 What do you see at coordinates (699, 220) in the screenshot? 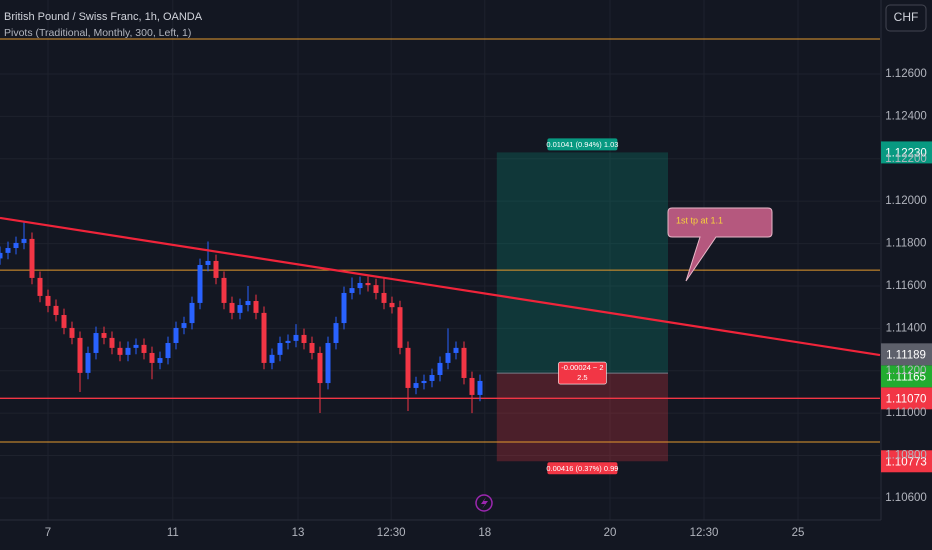
I see `callout-text: 1st tp at 1.1` at bounding box center [699, 220].